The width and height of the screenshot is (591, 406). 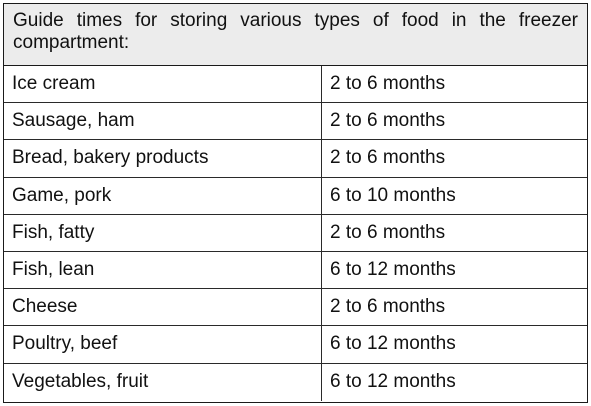 What do you see at coordinates (163, 382) in the screenshot?
I see `food-type-cell: Vegetables, fruit` at bounding box center [163, 382].